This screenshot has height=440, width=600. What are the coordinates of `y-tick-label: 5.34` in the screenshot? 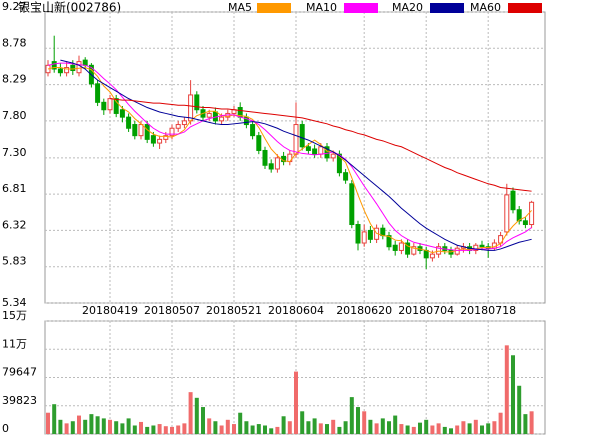 It's located at (14, 302).